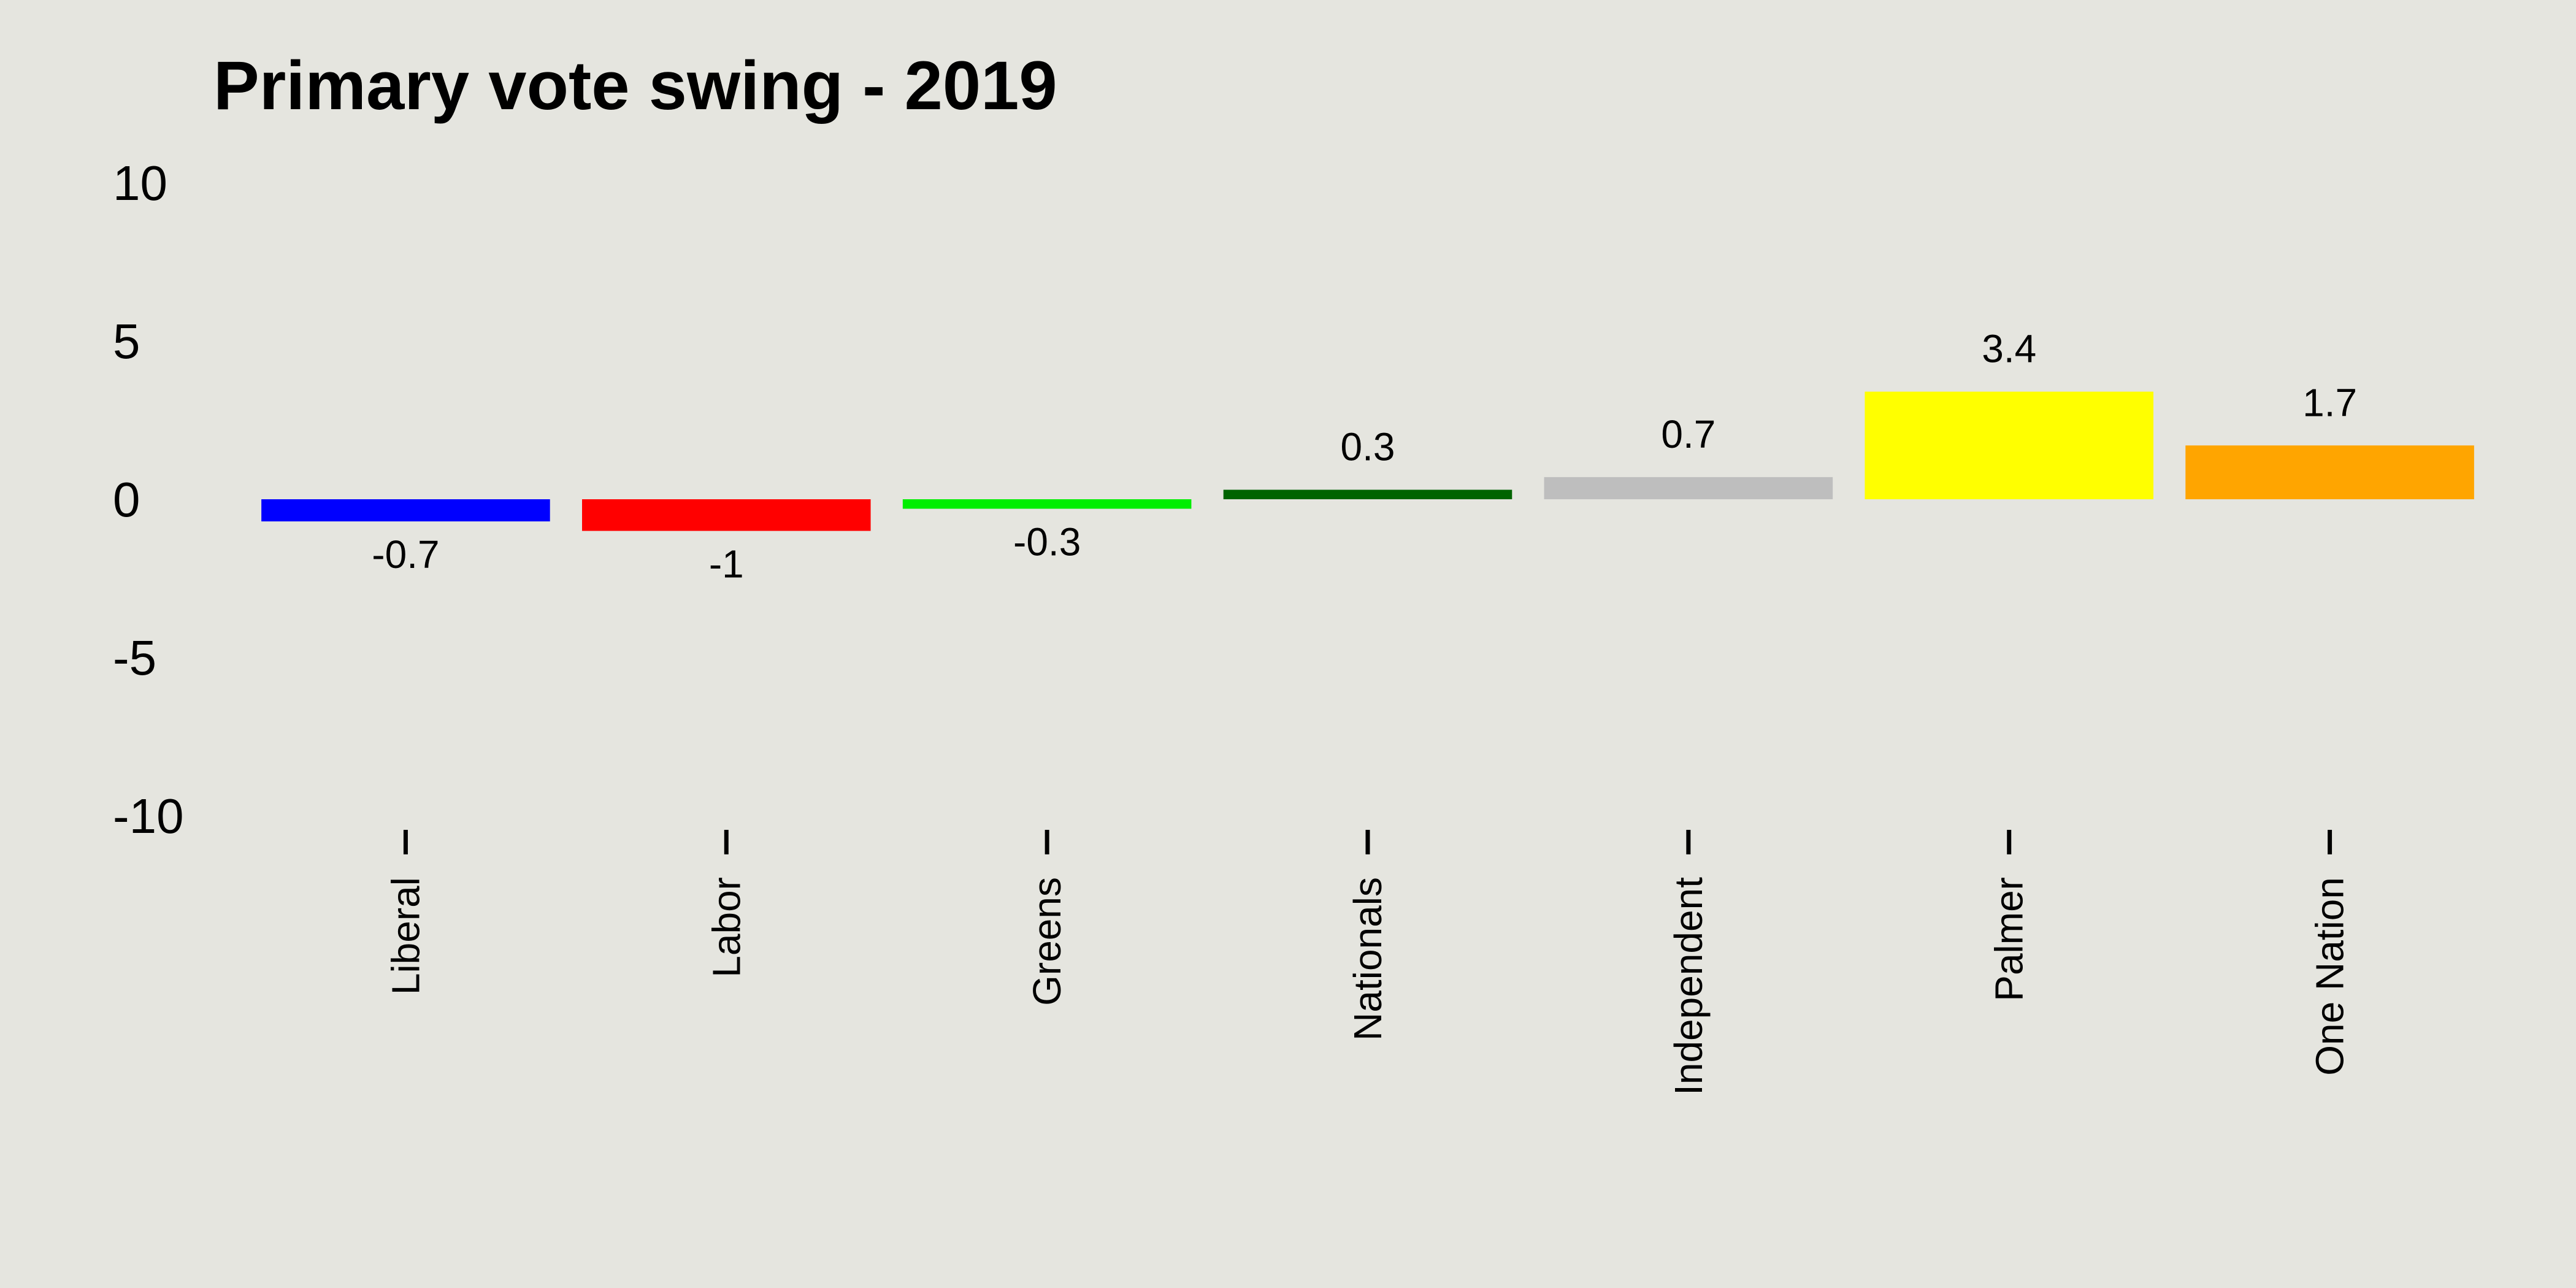  I want to click on bar-one-nation, so click(2329, 472).